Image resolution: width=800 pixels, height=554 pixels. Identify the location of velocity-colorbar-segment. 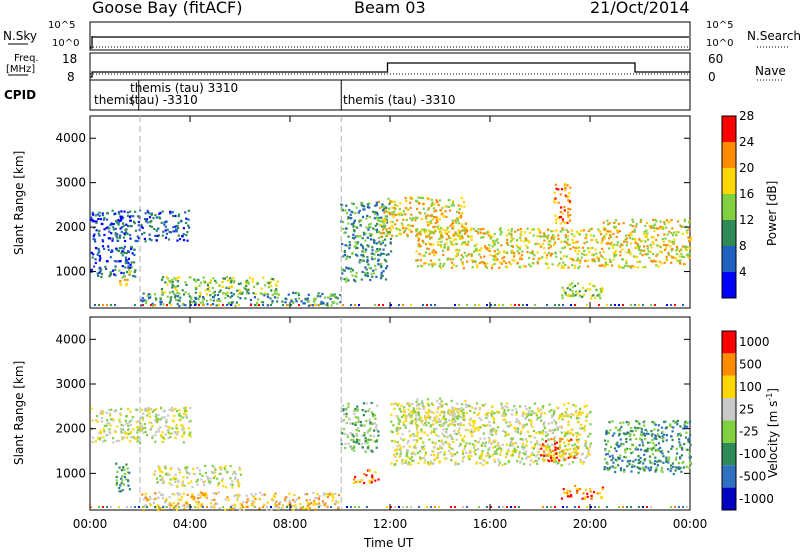
(729, 476).